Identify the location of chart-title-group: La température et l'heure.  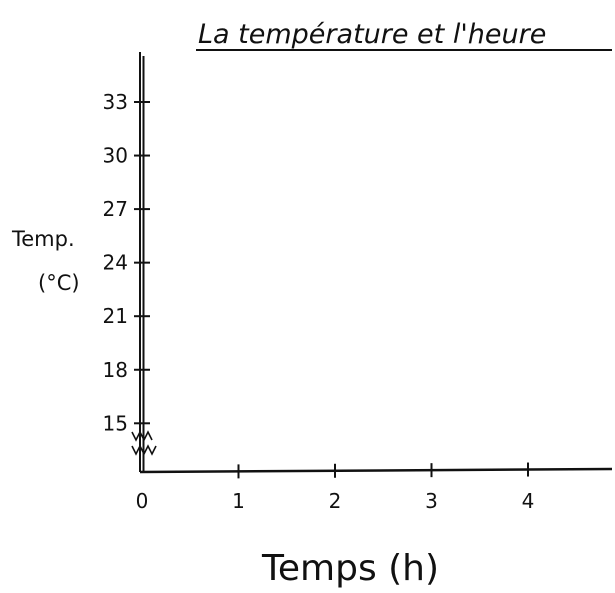
(404, 35).